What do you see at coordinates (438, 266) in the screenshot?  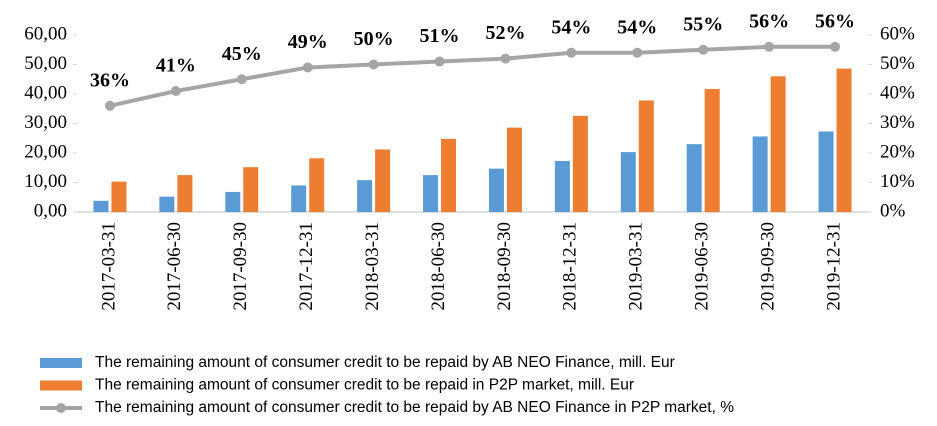 I see `x-tick-label: 2018-06-30` at bounding box center [438, 266].